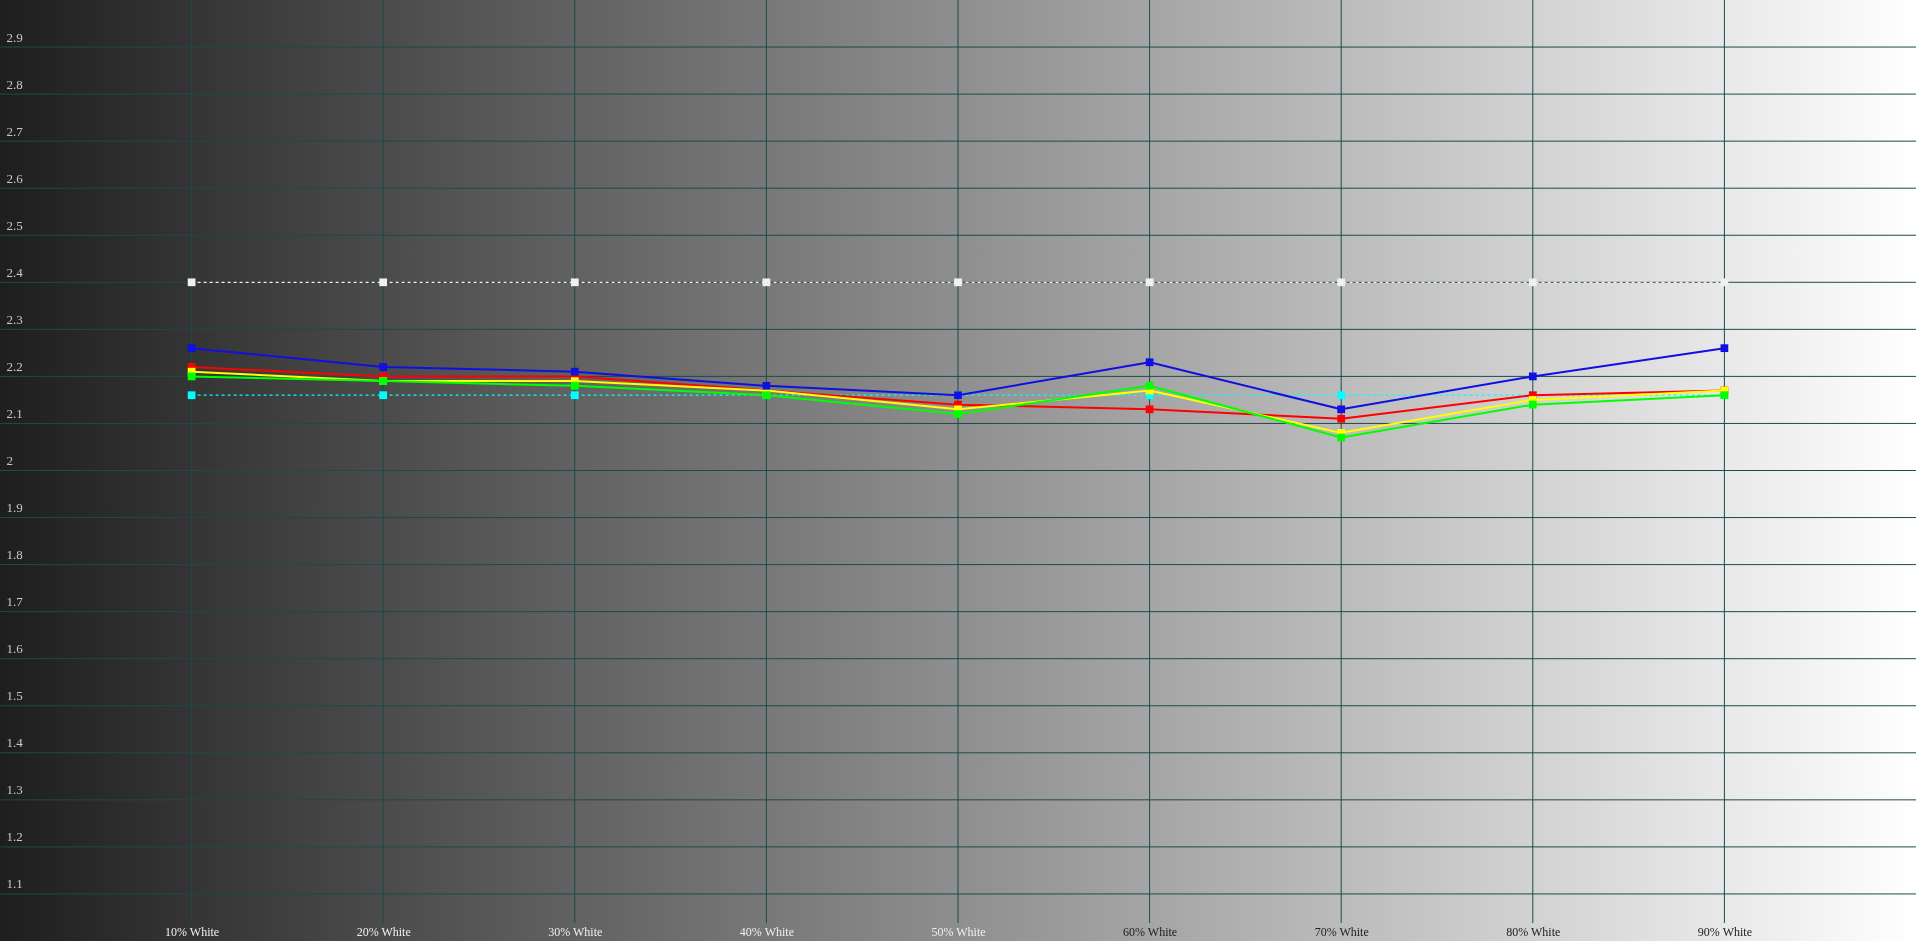 The height and width of the screenshot is (941, 1916). What do you see at coordinates (14, 413) in the screenshot?
I see `y-tick-label: 2.1` at bounding box center [14, 413].